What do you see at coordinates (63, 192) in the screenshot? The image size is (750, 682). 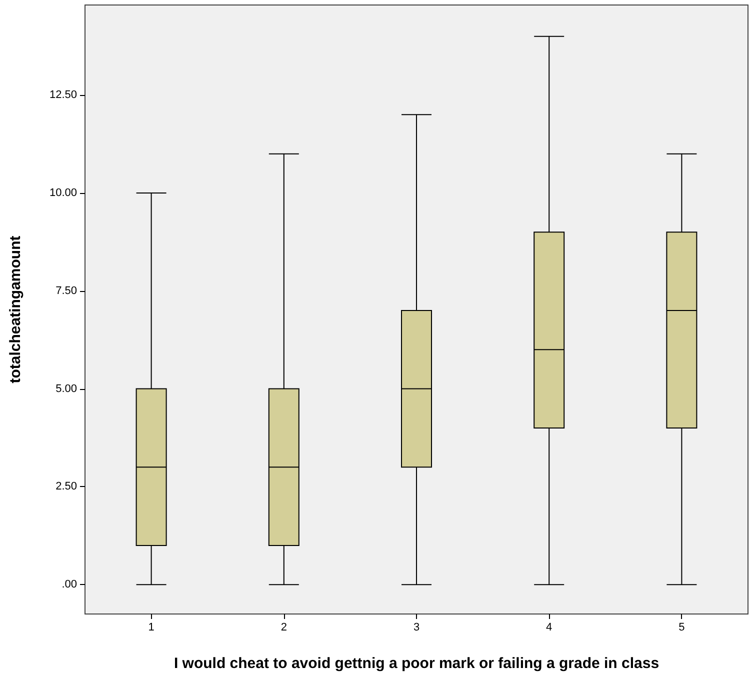 I see `y-tick-label: 10.00` at bounding box center [63, 192].